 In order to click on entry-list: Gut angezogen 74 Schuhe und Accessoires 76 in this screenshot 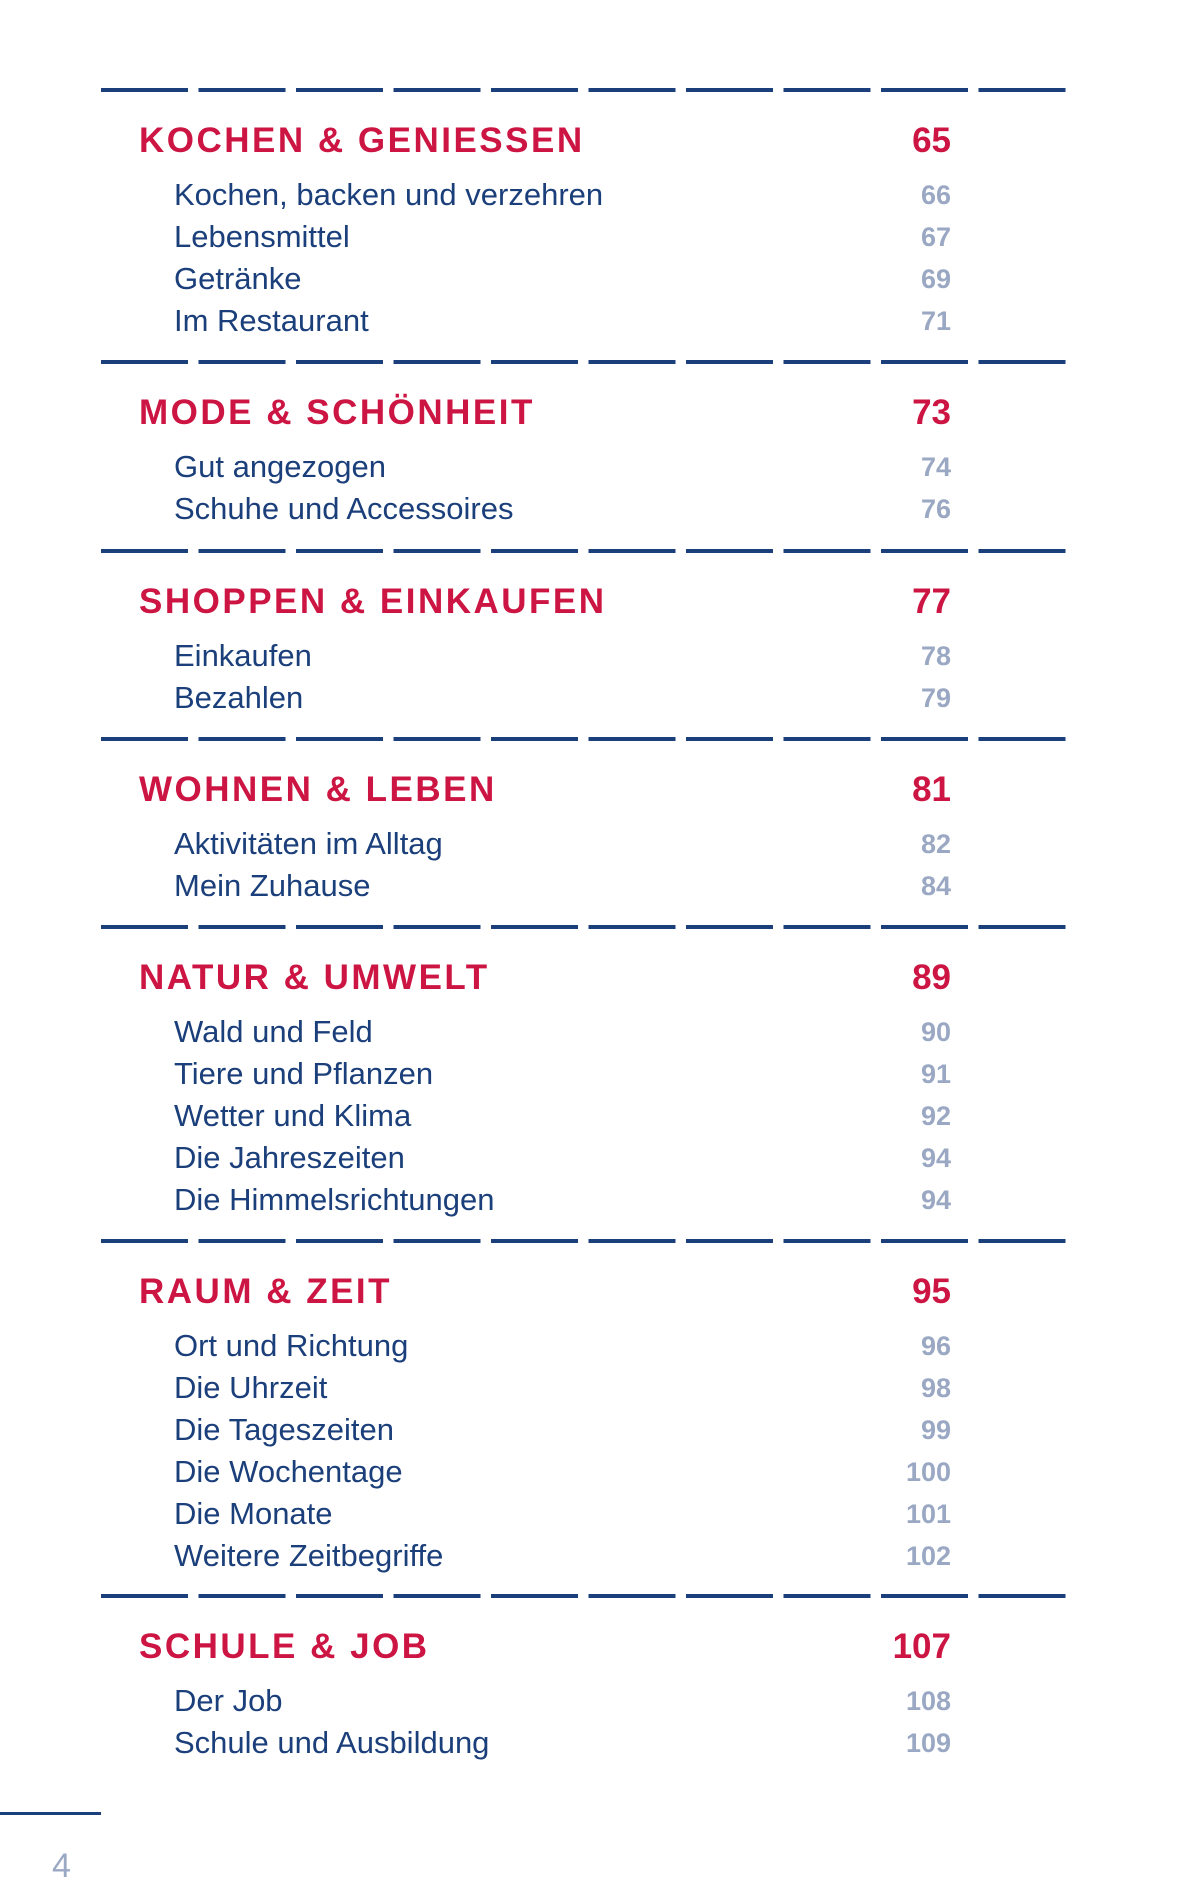, I will do `click(584, 488)`.